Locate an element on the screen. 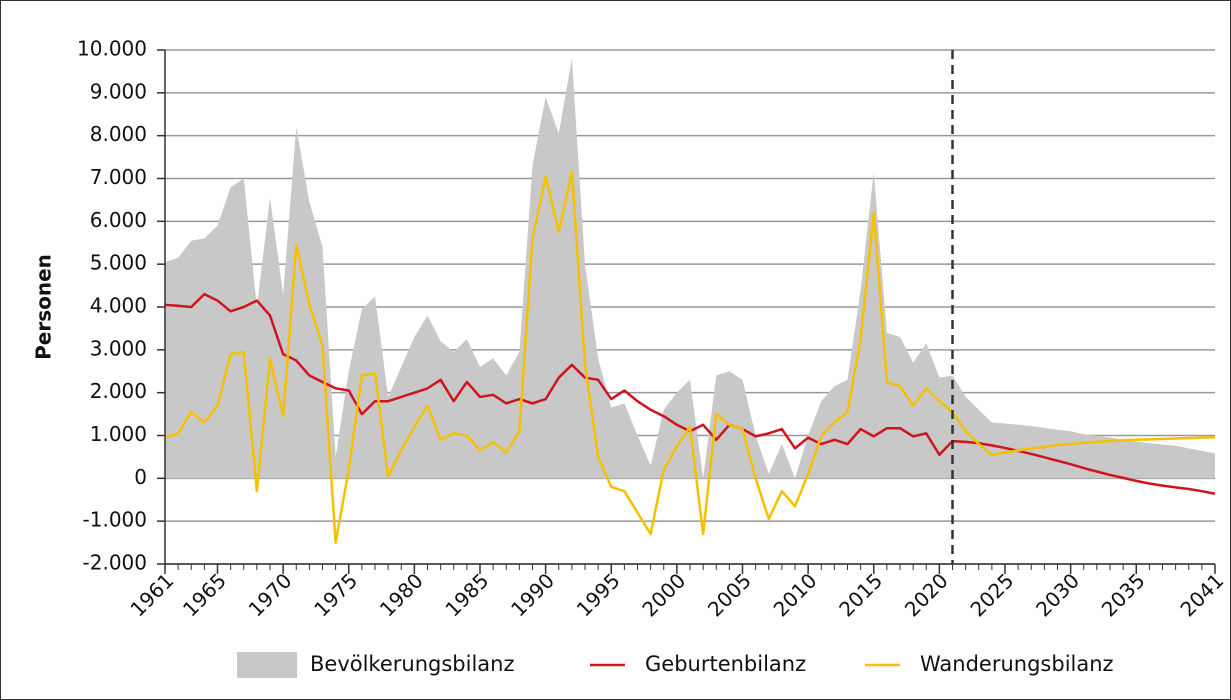 The height and width of the screenshot is (700, 1231). y-tick-label: 1.000 is located at coordinates (118, 434).